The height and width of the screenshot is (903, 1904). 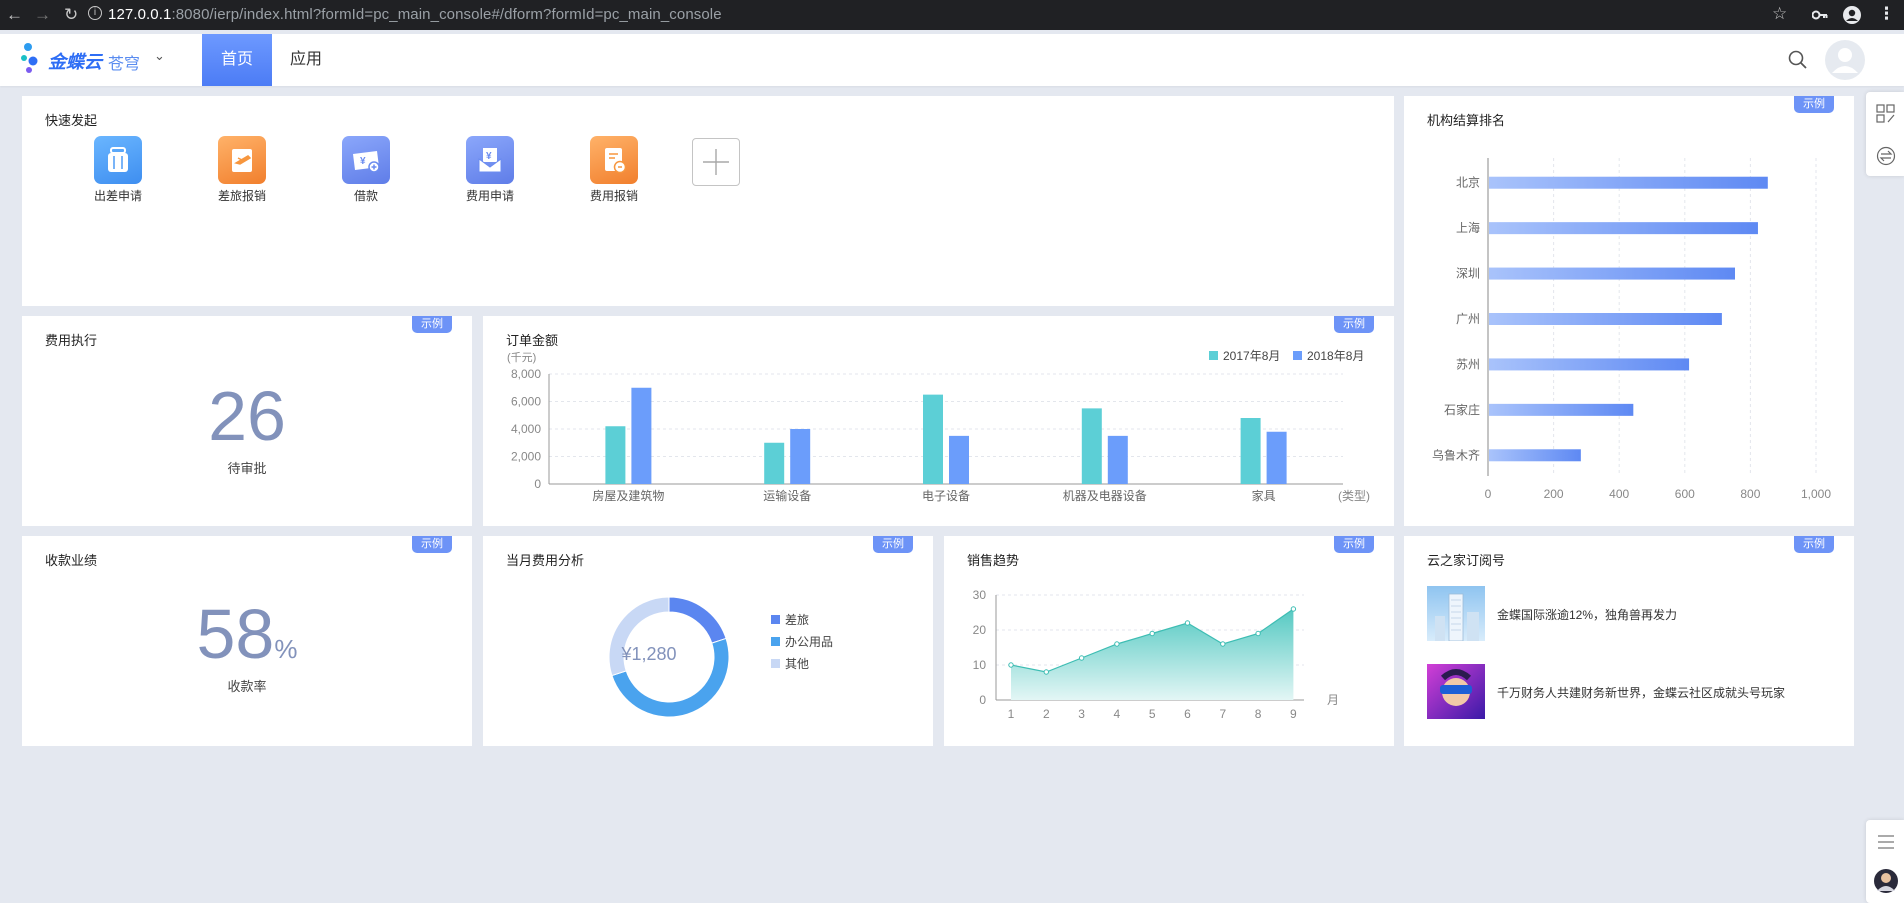 I want to click on back-icon: ←, so click(x=14, y=14).